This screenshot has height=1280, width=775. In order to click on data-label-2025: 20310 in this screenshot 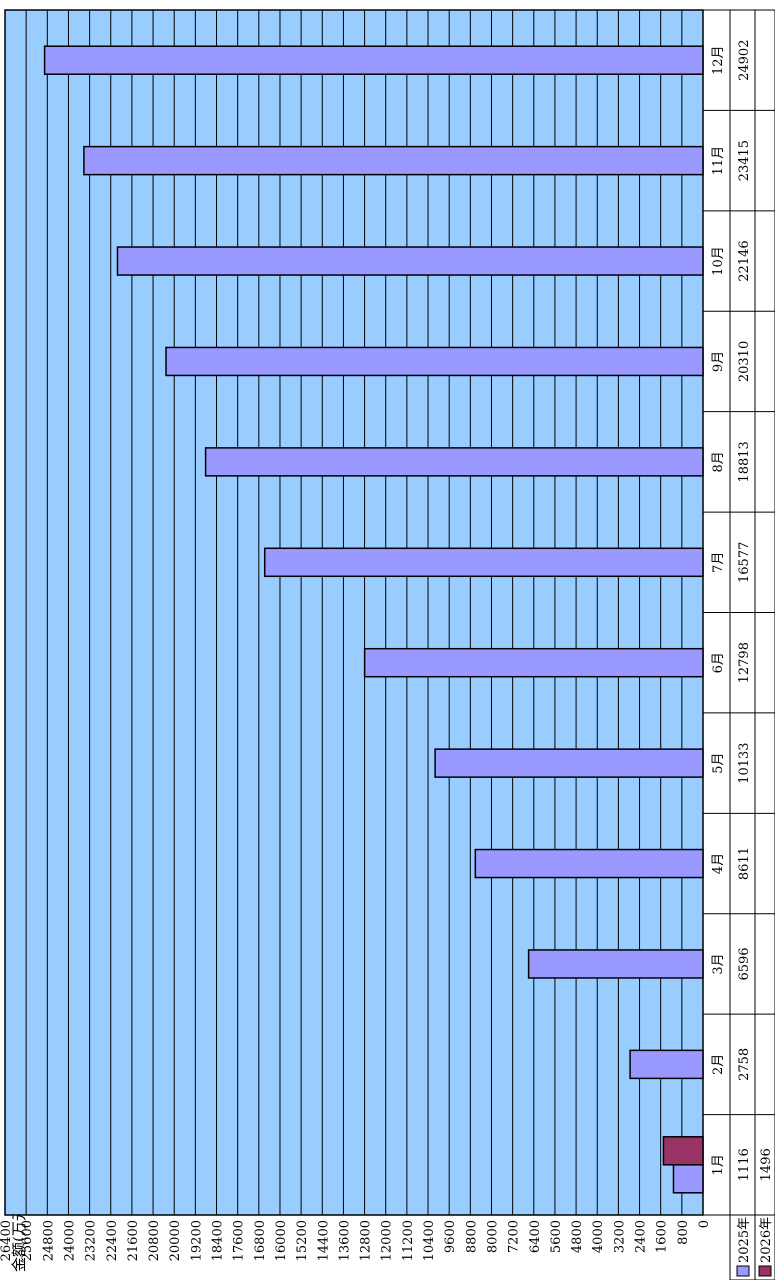, I will do `click(744, 361)`.